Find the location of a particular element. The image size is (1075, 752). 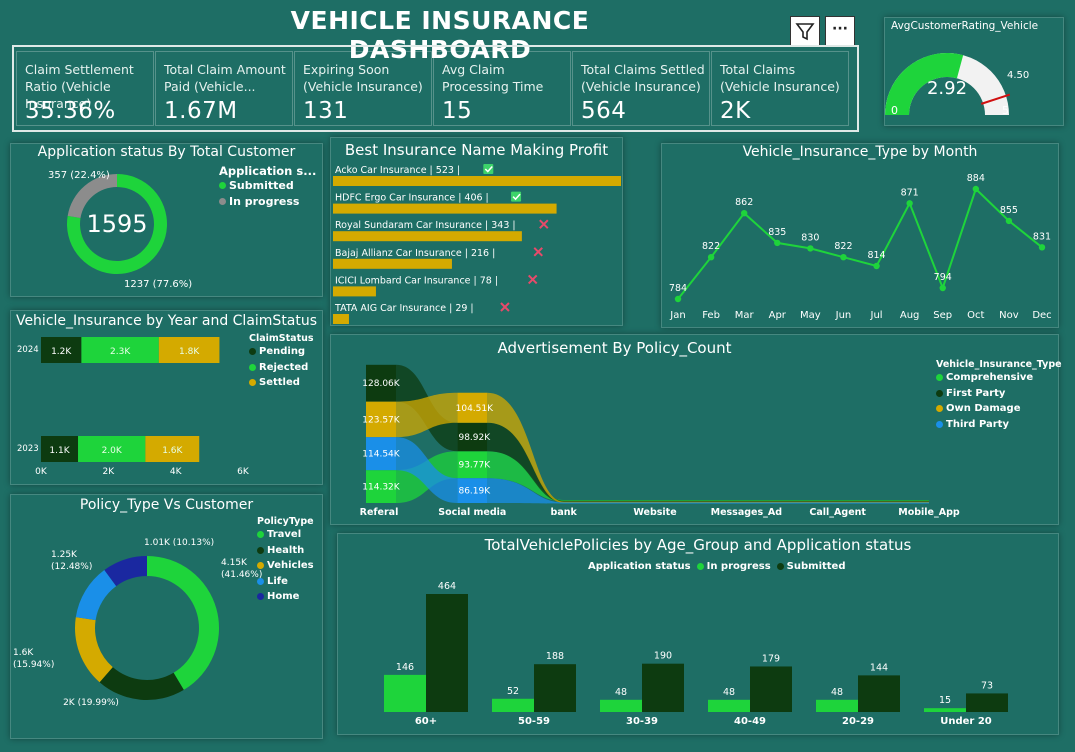

legend-item-comprehensive: Comprehensive is located at coordinates (999, 378).